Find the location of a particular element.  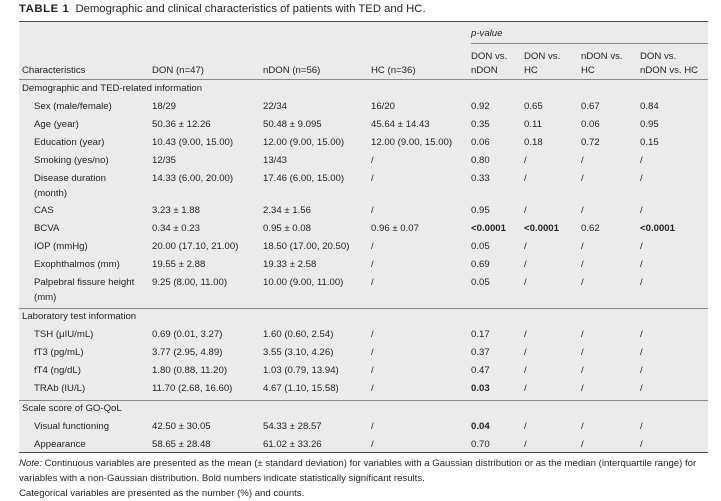

cell-ndon: 22/34 is located at coordinates (275, 106).